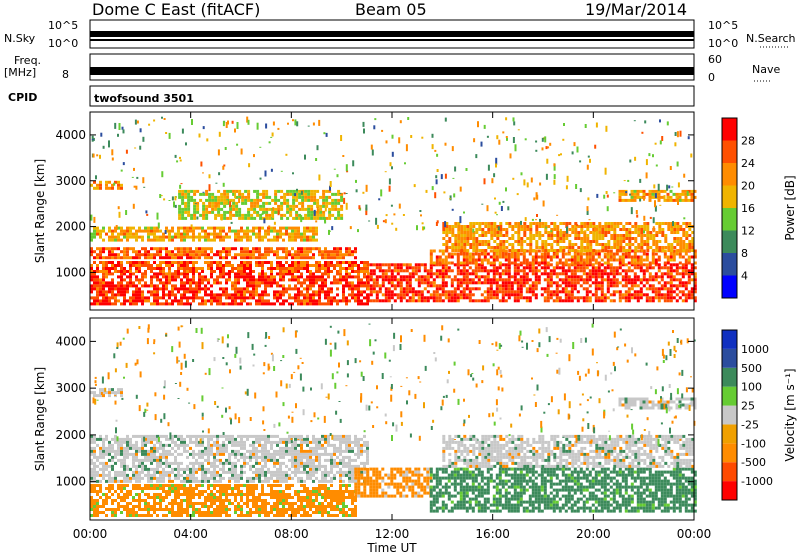  I want to click on power-ytick-label-3: 4000, so click(70, 135).